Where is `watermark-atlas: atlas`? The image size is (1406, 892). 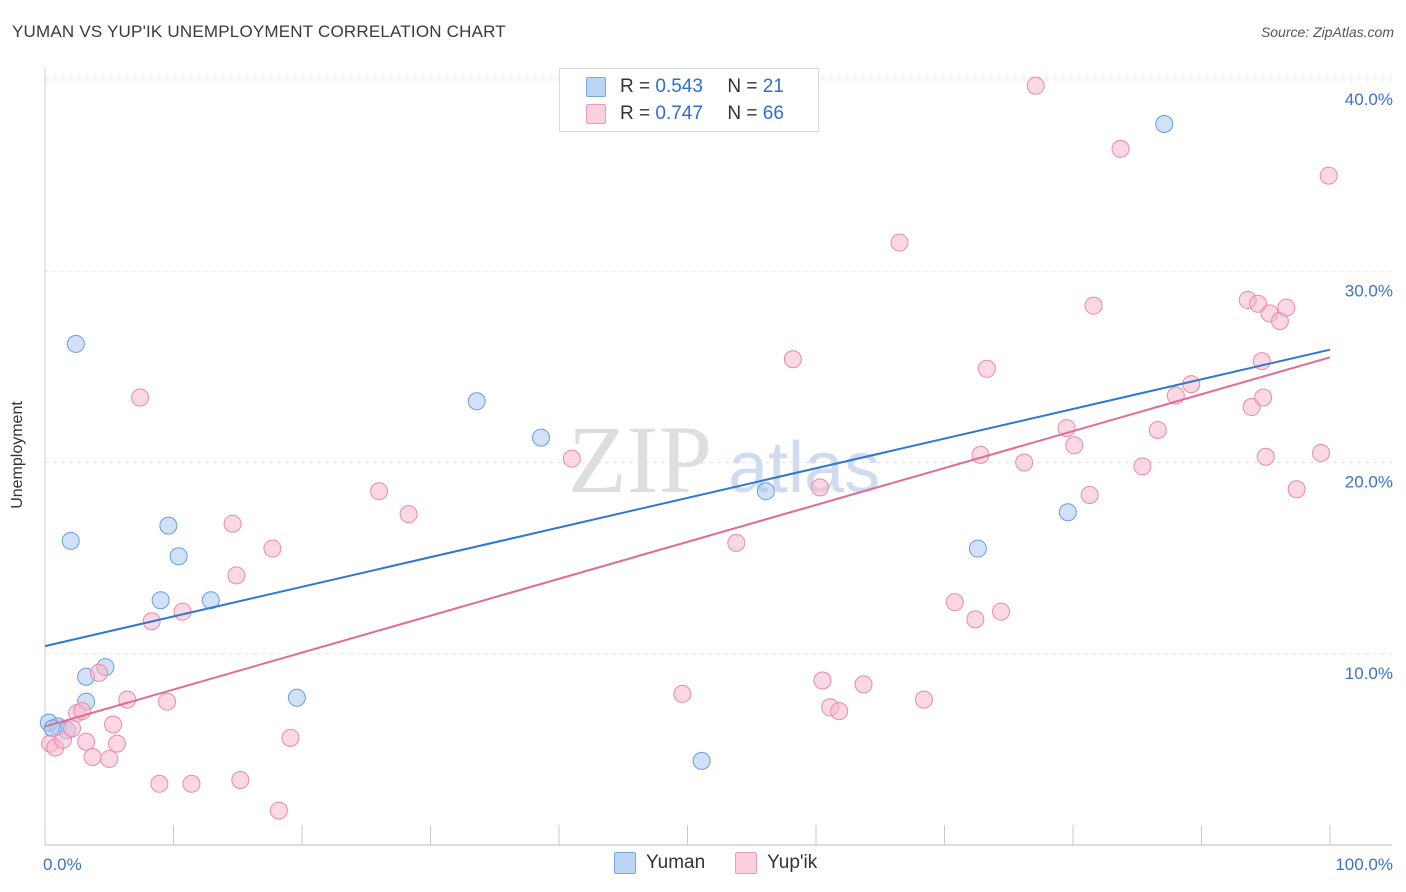 watermark-atlas: atlas is located at coordinates (804, 468).